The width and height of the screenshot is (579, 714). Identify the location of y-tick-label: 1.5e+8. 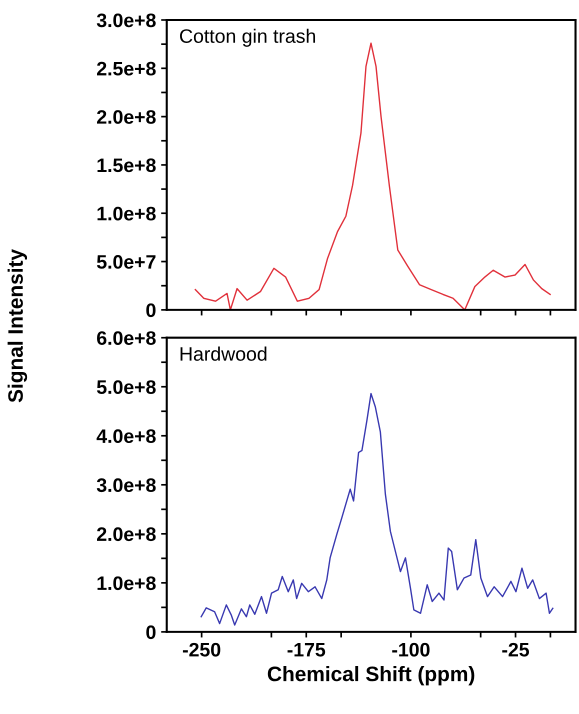
(127, 165).